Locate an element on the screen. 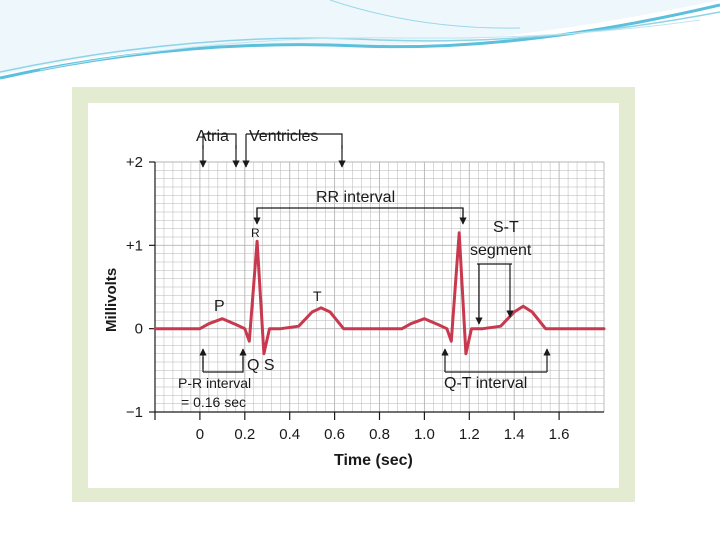 The height and width of the screenshot is (540, 720). label-t-wave: T is located at coordinates (317, 296).